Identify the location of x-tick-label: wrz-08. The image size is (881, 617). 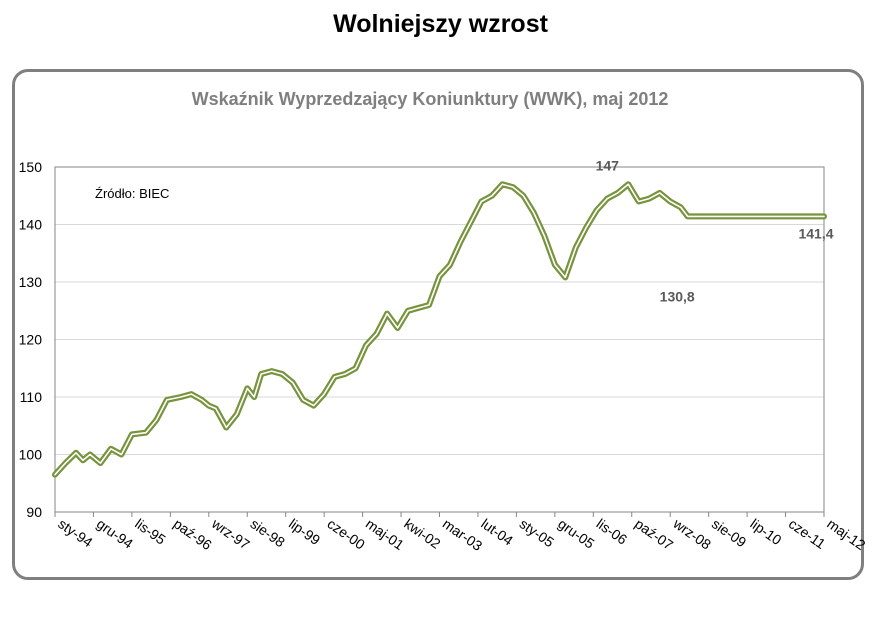
(692, 534).